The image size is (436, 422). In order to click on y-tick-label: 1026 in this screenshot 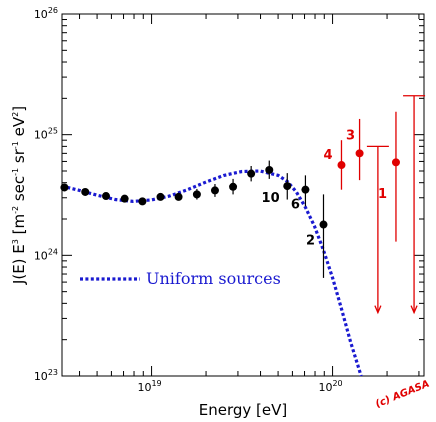, I will do `click(46, 13)`.